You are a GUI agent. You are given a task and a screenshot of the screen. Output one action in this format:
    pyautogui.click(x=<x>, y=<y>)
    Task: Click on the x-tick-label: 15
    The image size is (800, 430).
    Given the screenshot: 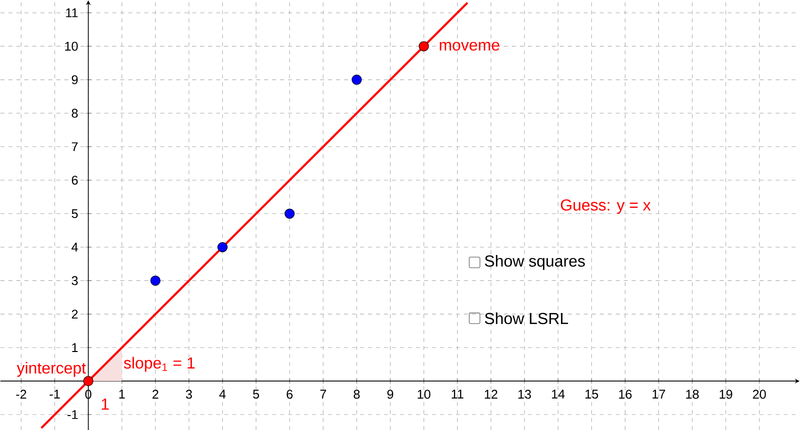 What is the action you would take?
    pyautogui.click(x=592, y=394)
    